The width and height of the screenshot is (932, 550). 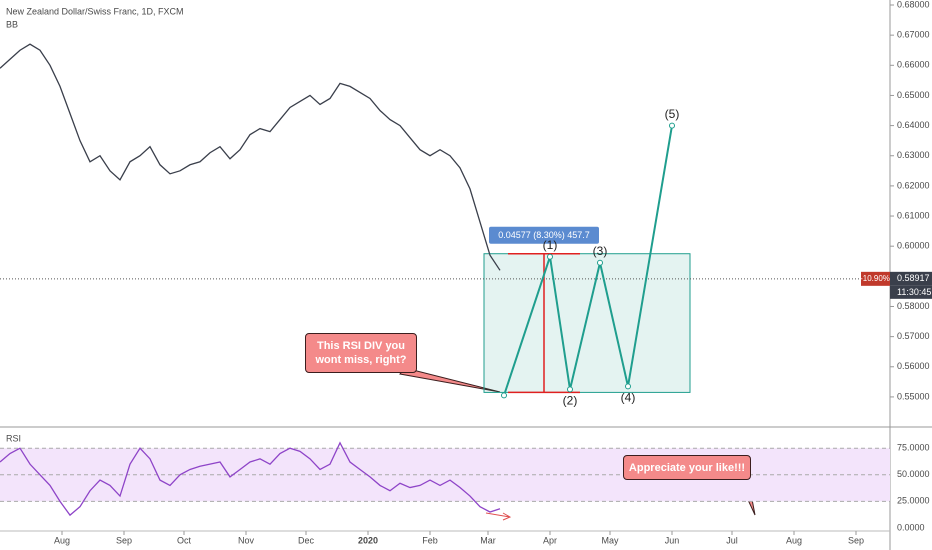 What do you see at coordinates (913, 278) in the screenshot?
I see `price-label: 0.58917` at bounding box center [913, 278].